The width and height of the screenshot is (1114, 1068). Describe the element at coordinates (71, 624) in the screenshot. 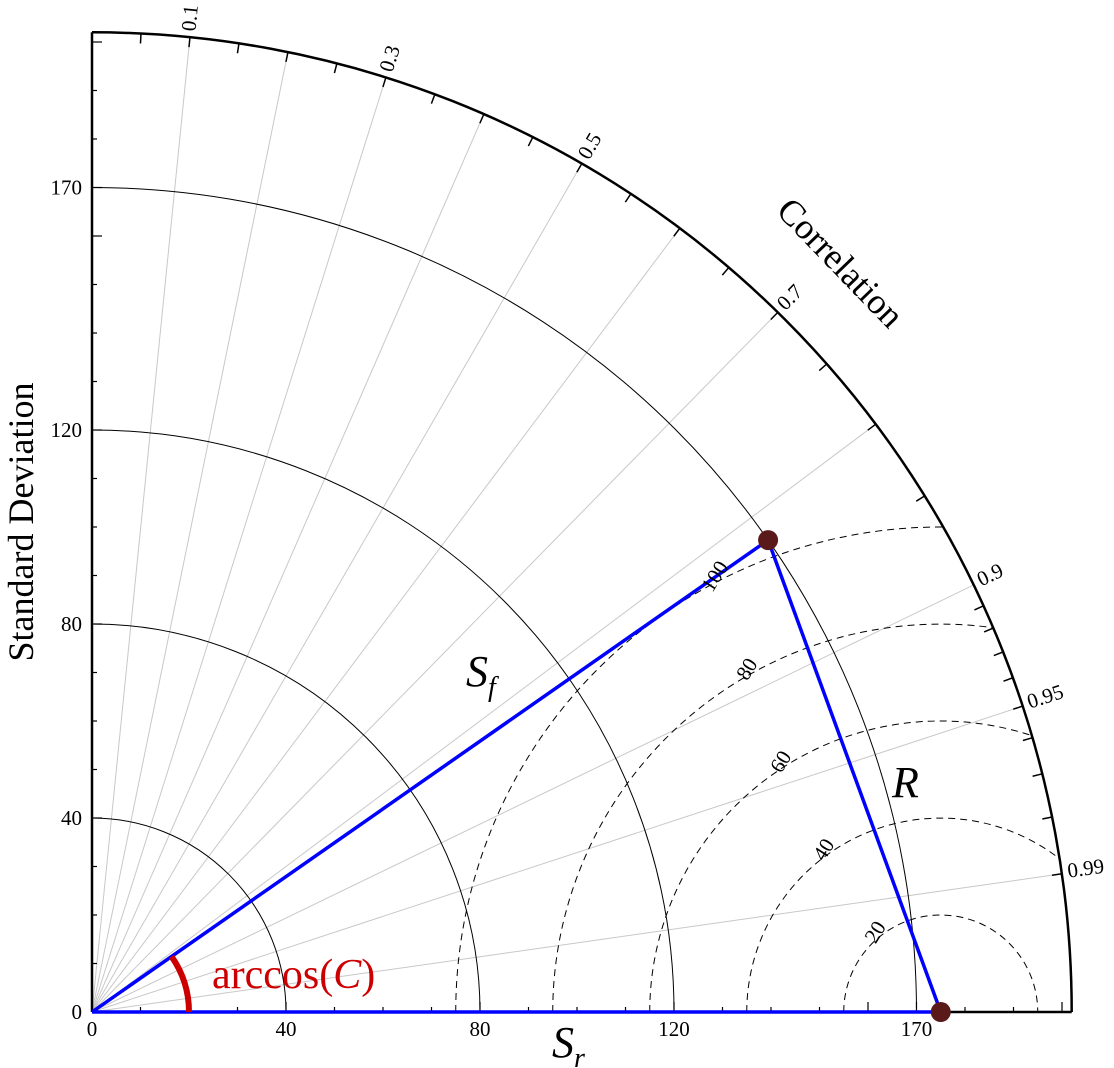

I see `y-tick-label: 80` at that location.